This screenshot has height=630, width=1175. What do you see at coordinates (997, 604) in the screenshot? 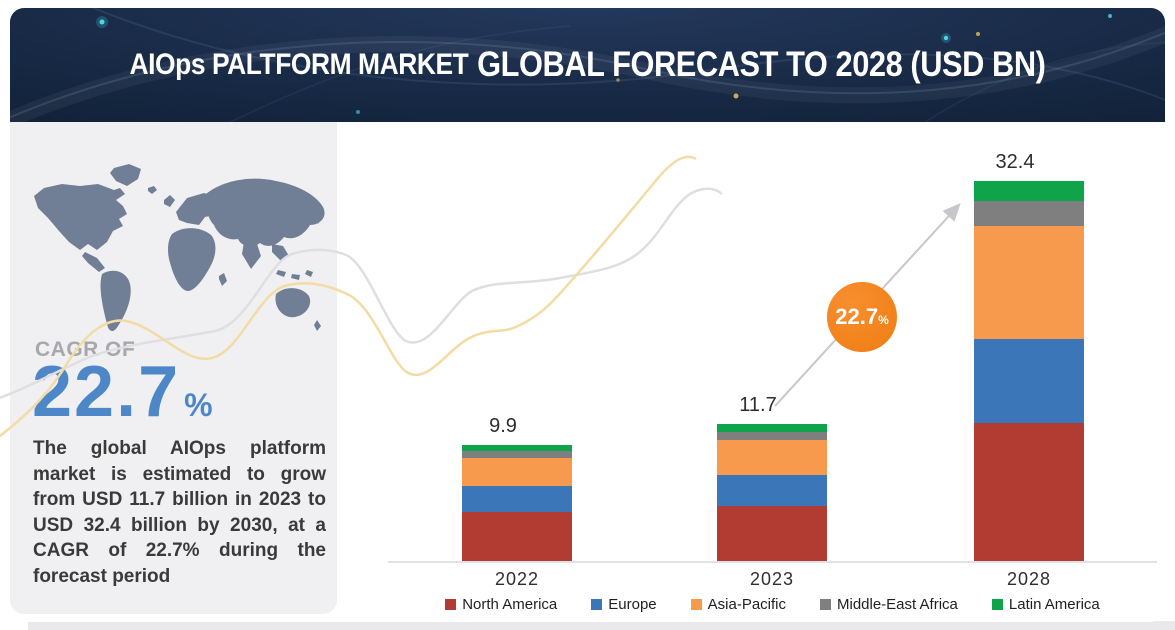
I see `legend-swatch-latin-america` at bounding box center [997, 604].